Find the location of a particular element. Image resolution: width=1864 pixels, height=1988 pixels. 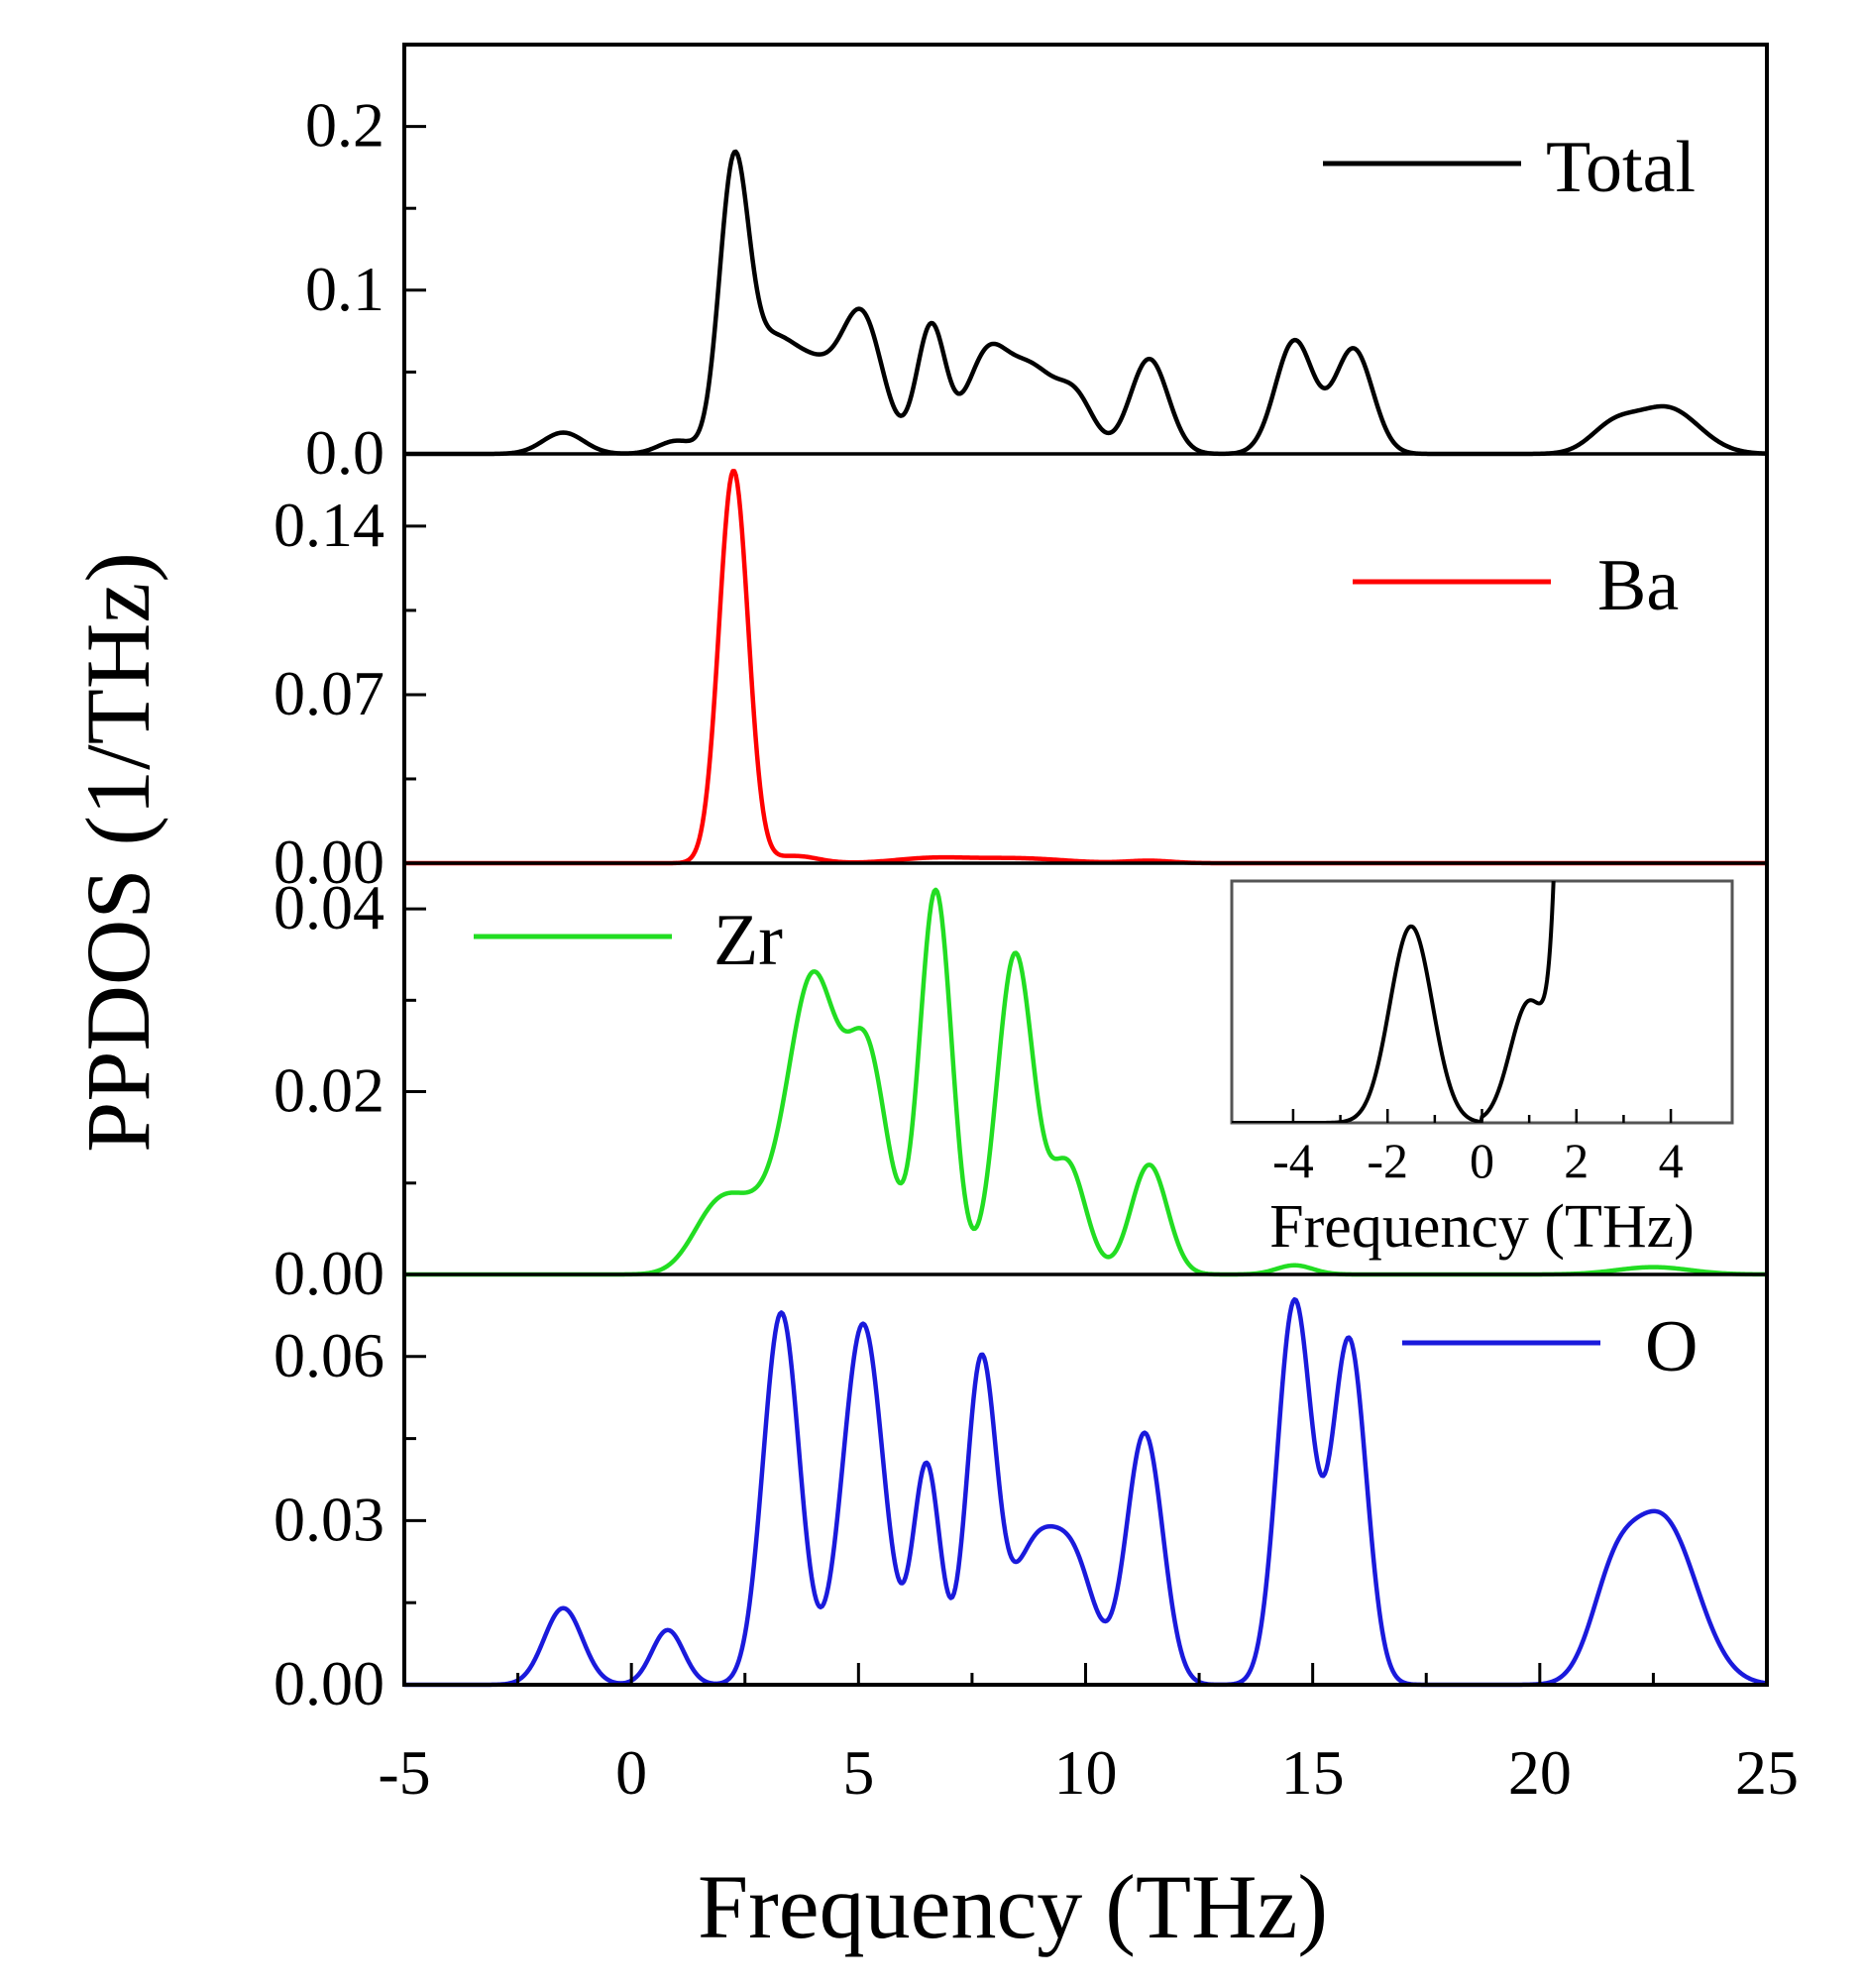

legend-label-zr: Zr is located at coordinates (748, 940).